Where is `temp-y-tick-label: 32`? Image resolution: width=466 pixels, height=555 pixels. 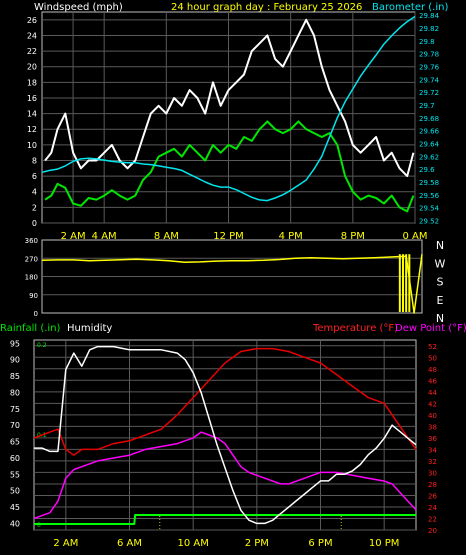 temp-y-tick-label: 32 is located at coordinates (432, 462).